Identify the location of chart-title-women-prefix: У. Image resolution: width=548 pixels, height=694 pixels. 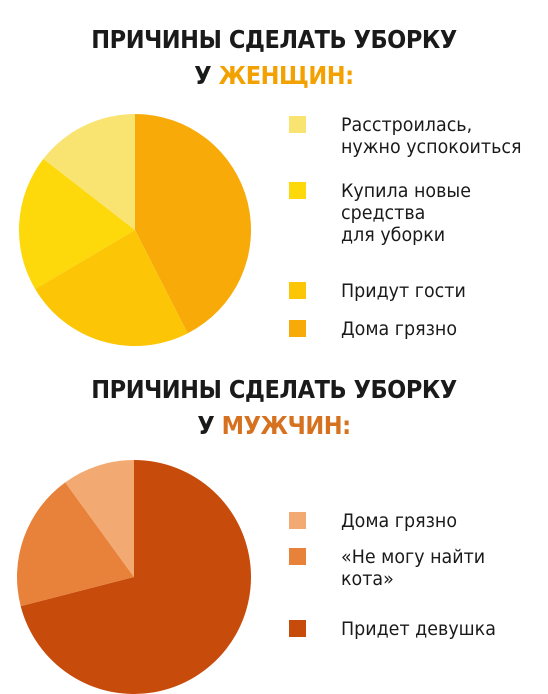
(203, 75).